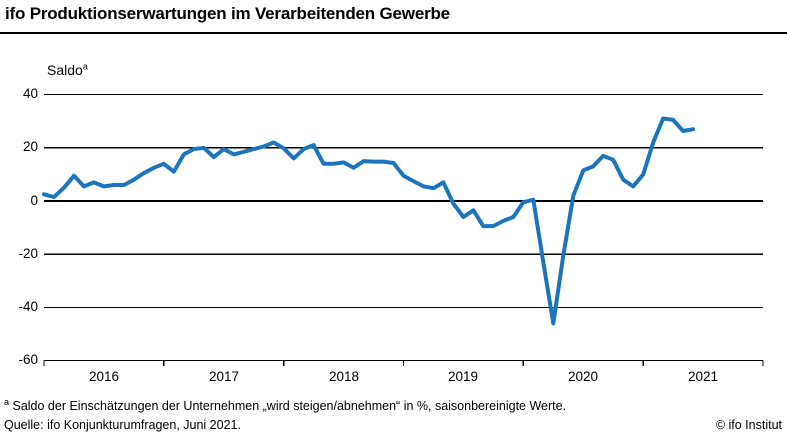 This screenshot has height=443, width=787. What do you see at coordinates (393, 33) in the screenshot?
I see `title-divider` at bounding box center [393, 33].